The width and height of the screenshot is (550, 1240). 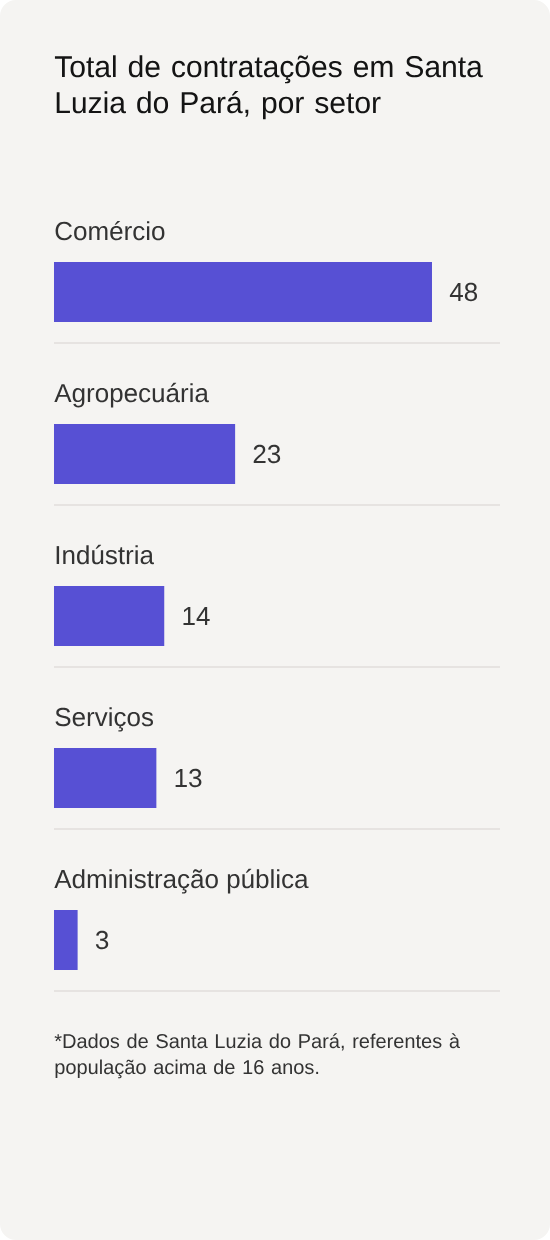 What do you see at coordinates (463, 292) in the screenshot?
I see `data-label: 48` at bounding box center [463, 292].